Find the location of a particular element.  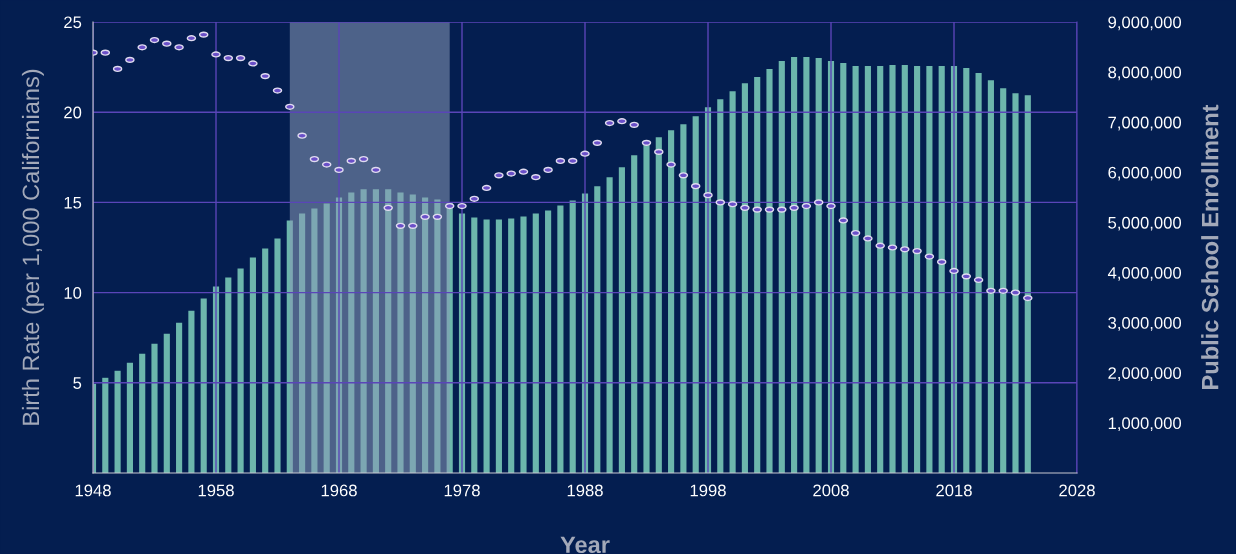

y-tick-label: 20 is located at coordinates (73, 112).